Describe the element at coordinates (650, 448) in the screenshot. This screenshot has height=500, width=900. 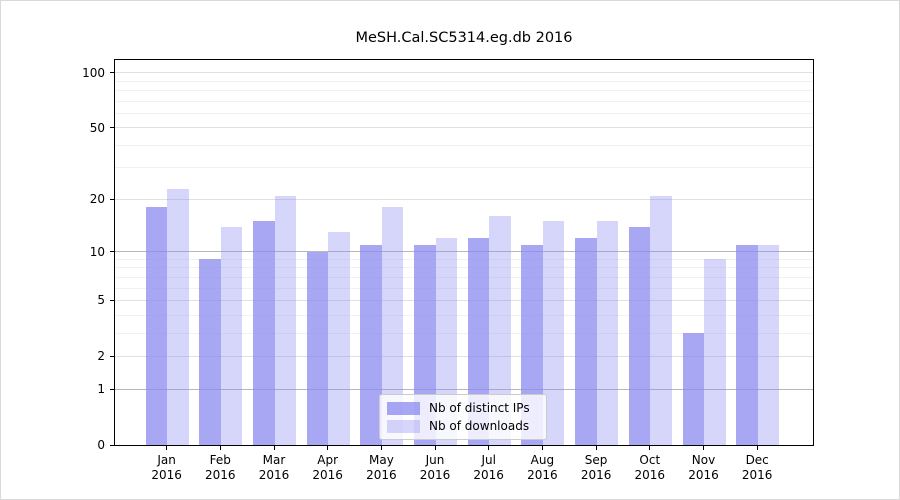
I see `x-tick-oct` at that location.